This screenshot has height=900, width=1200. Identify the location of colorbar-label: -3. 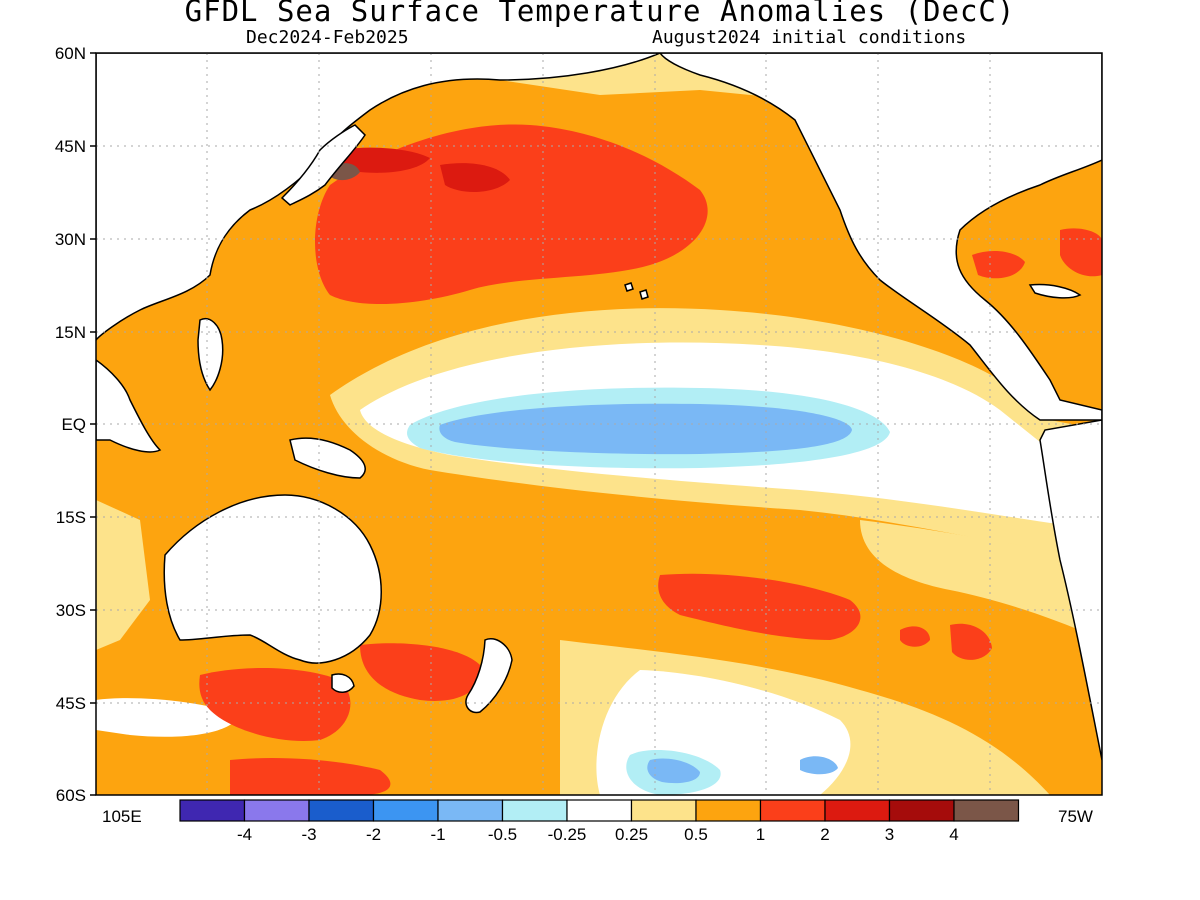
(308, 834).